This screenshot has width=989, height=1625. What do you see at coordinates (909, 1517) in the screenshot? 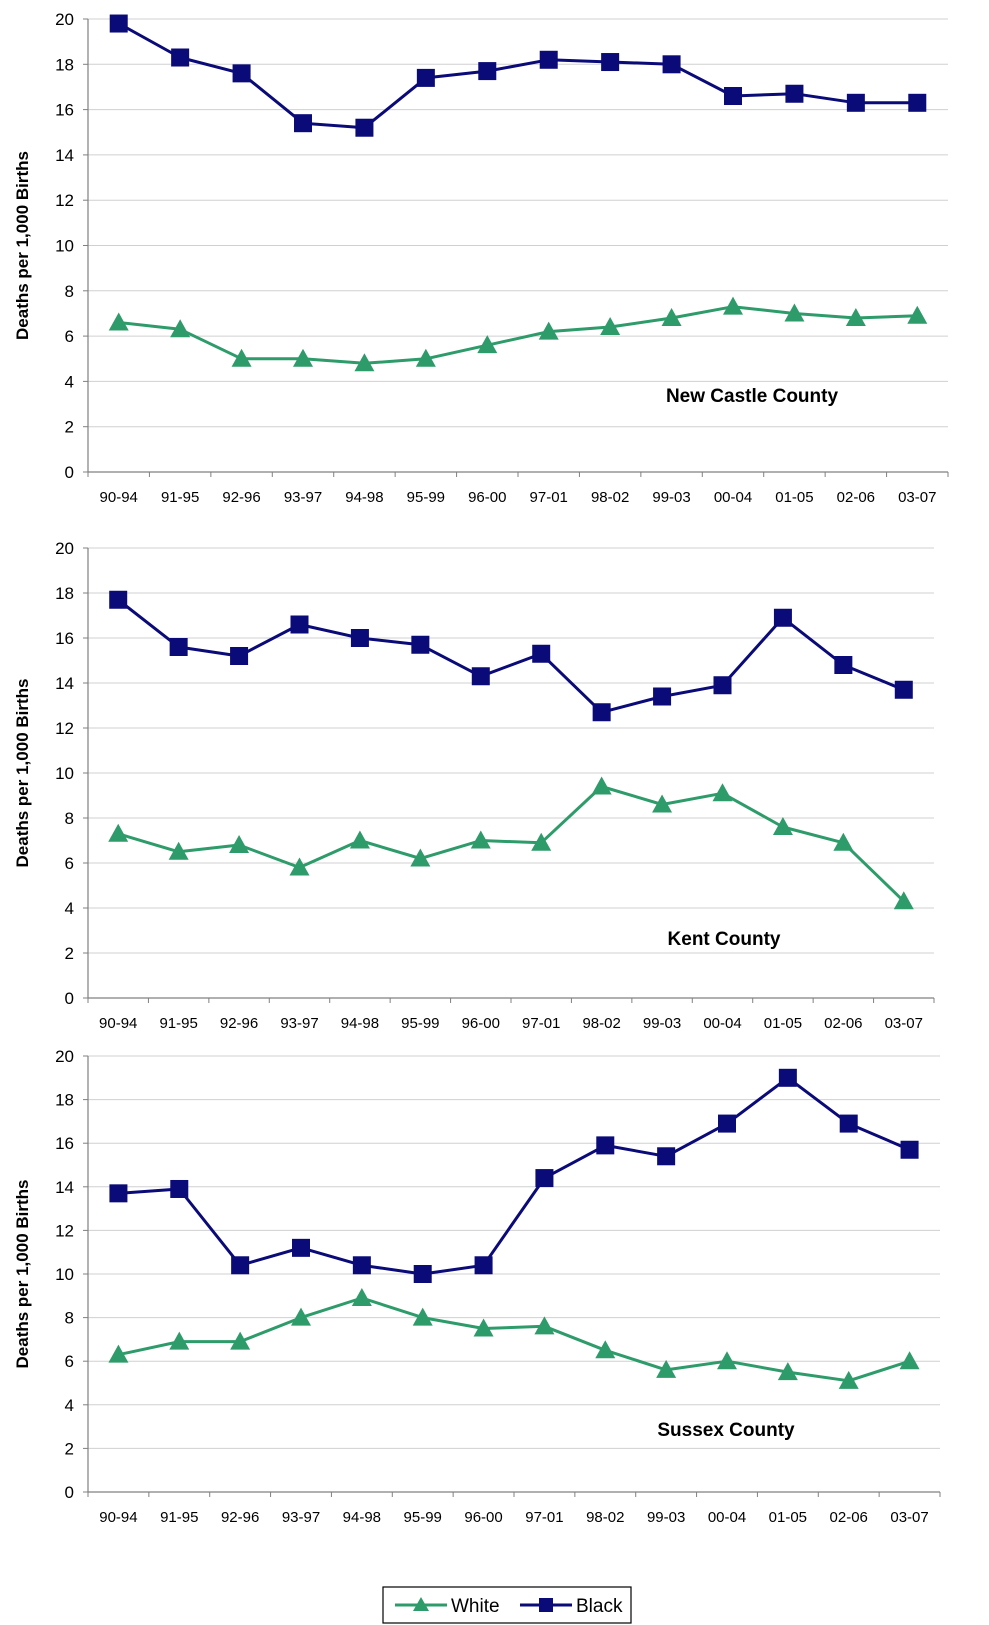
I see `x-tick-label: 03-07` at bounding box center [909, 1517].